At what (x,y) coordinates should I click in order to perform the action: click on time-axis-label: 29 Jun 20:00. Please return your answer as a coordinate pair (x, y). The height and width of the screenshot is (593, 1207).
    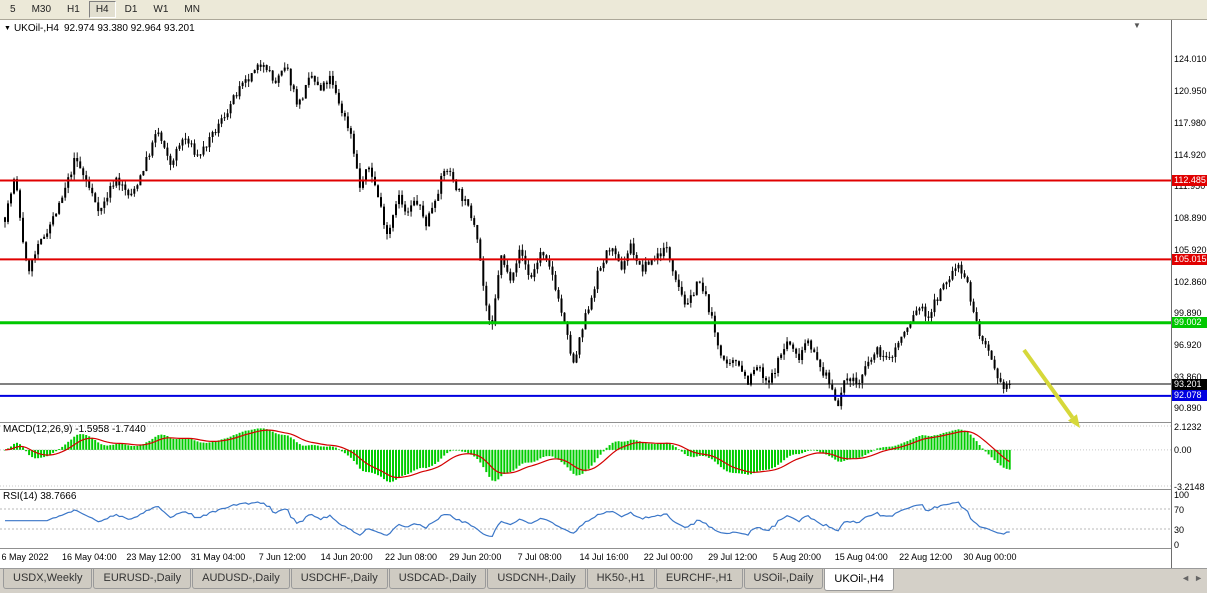
    Looking at the image, I should click on (475, 557).